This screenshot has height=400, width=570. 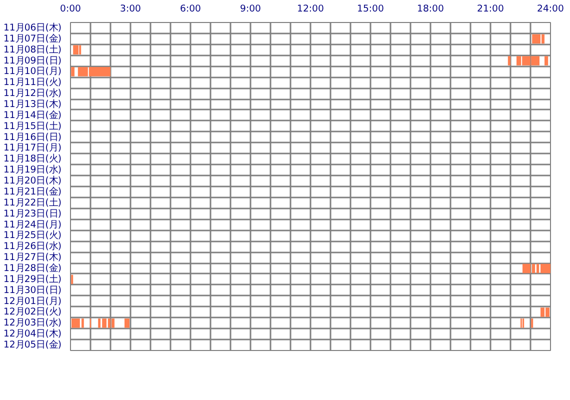 What do you see at coordinates (32, 268) in the screenshot?
I see `y-tick-label: 11月28日(金)` at bounding box center [32, 268].